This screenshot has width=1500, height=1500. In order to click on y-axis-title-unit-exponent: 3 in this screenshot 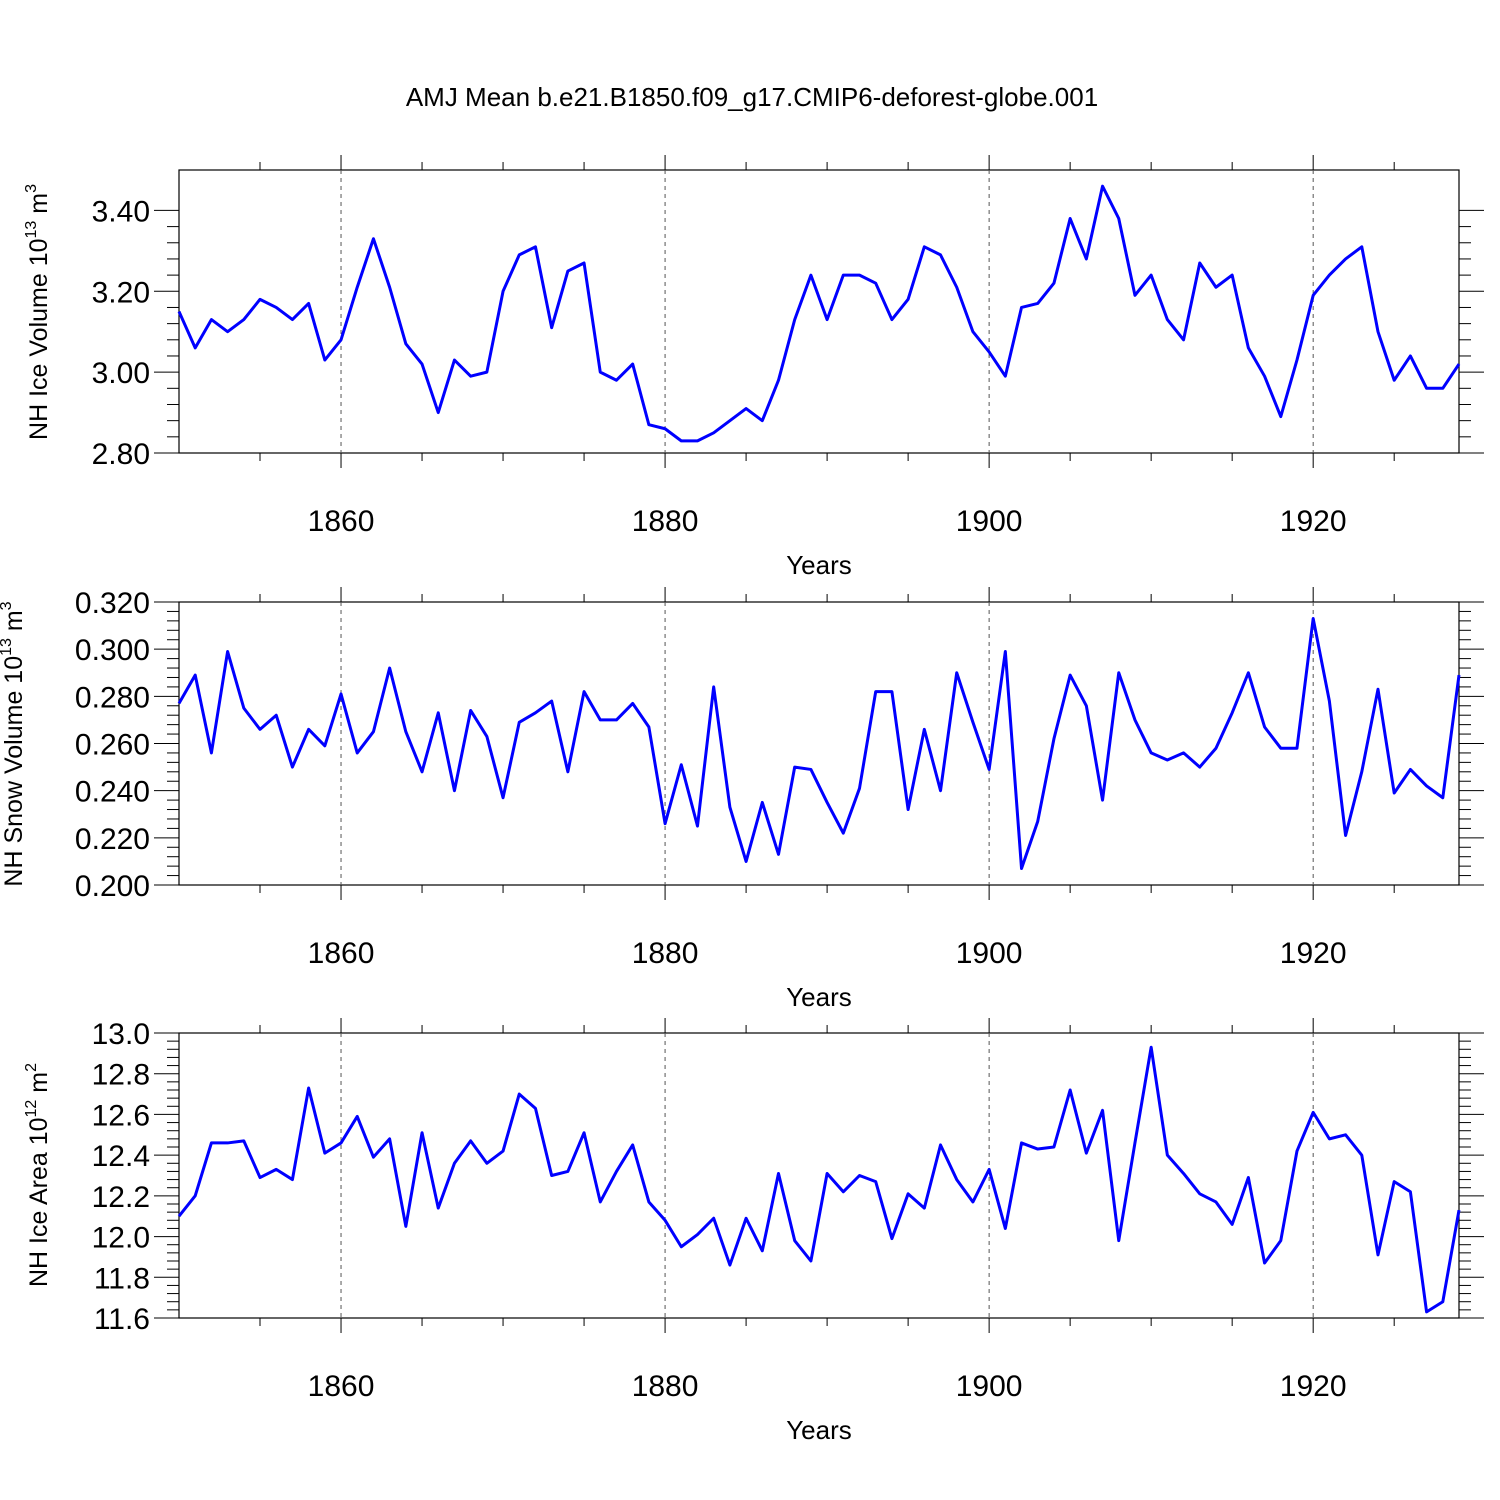, I will do `click(7, 605)`.